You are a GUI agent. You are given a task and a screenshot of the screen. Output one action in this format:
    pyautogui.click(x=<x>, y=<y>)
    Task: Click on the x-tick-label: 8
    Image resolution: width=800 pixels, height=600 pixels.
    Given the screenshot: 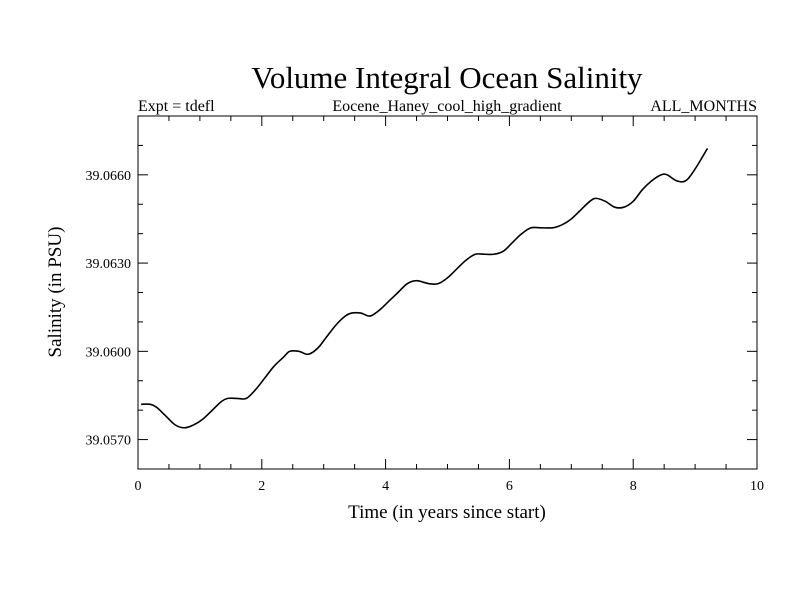 What is the action you would take?
    pyautogui.click(x=633, y=486)
    